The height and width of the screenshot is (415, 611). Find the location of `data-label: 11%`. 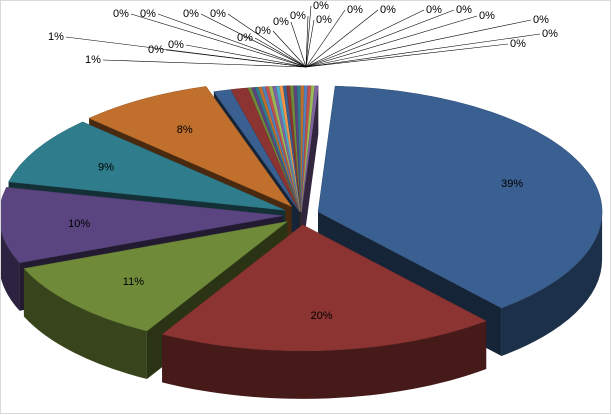

data-label: 11% is located at coordinates (133, 282).